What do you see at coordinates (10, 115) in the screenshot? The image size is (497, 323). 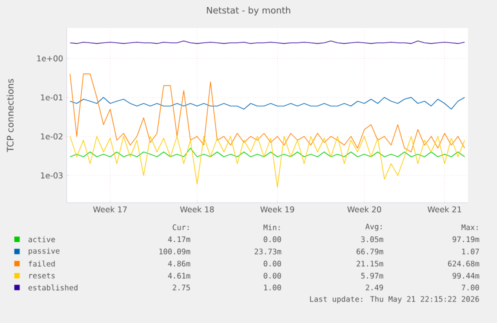 I see `y-axis-title: TCP connections` at bounding box center [10, 115].